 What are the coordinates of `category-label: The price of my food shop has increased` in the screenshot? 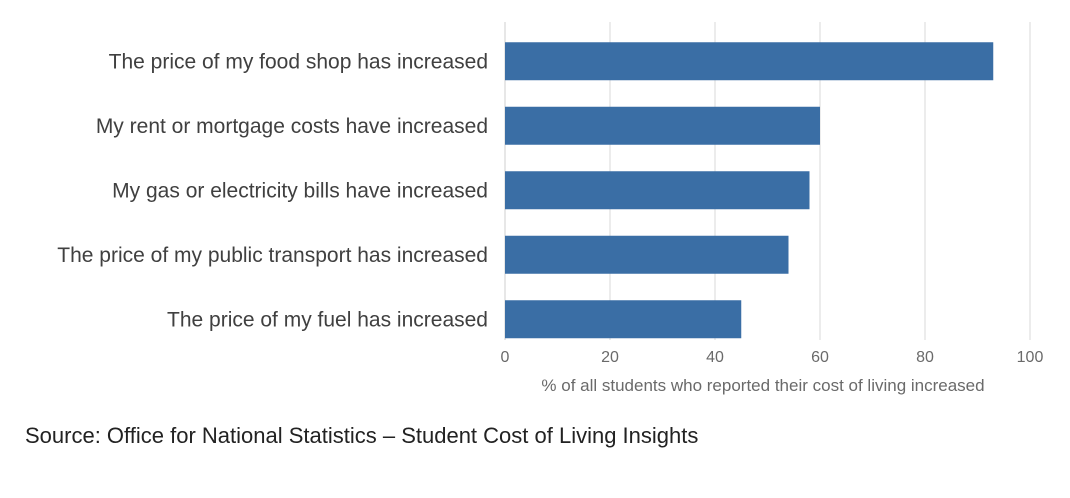 It's located at (298, 61).